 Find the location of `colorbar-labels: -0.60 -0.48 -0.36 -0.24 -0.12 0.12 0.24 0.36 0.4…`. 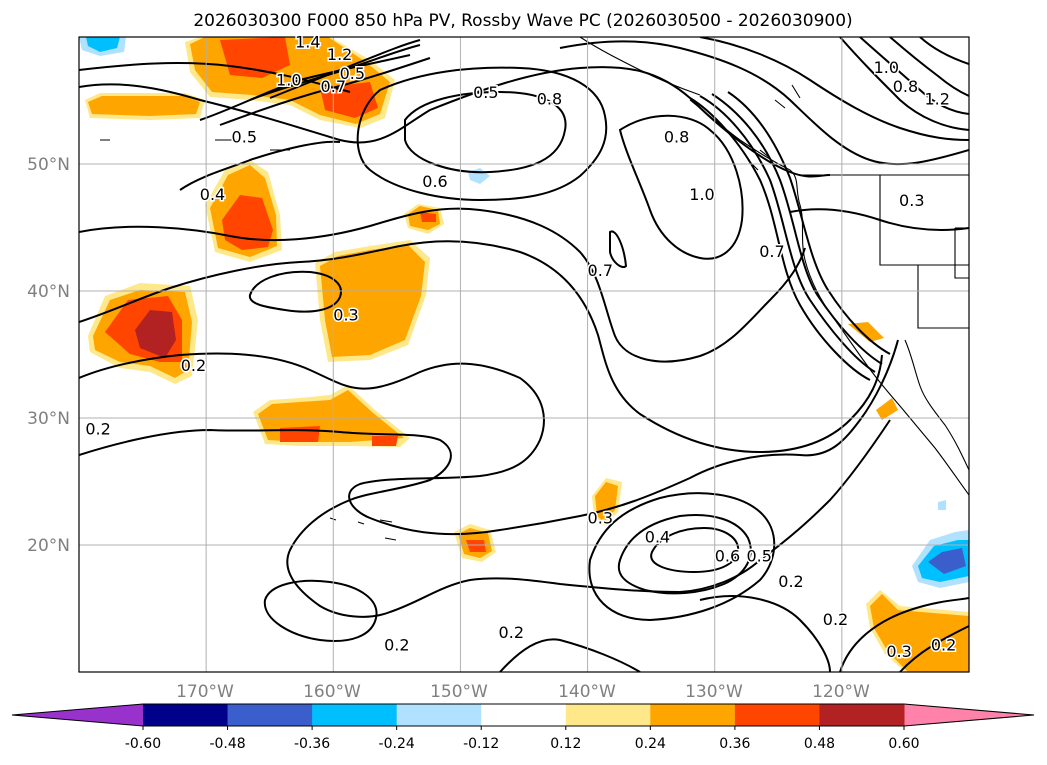

colorbar-labels: -0.60 -0.48 -0.36 -0.24 -0.12 0.12 0.24 0.36 0.4… is located at coordinates (522, 739).